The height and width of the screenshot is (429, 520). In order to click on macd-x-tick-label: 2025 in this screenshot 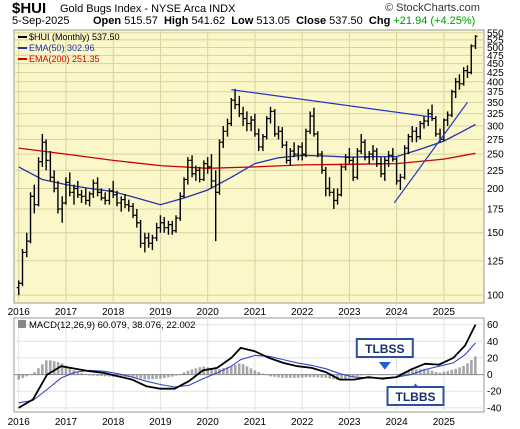, I will do `click(444, 422)`.